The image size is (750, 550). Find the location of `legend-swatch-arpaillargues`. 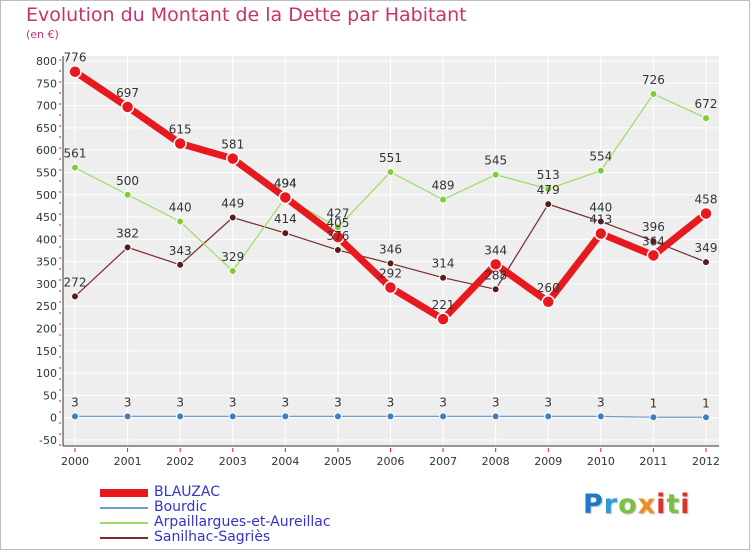

legend-swatch-arpaillargues is located at coordinates (124, 522).